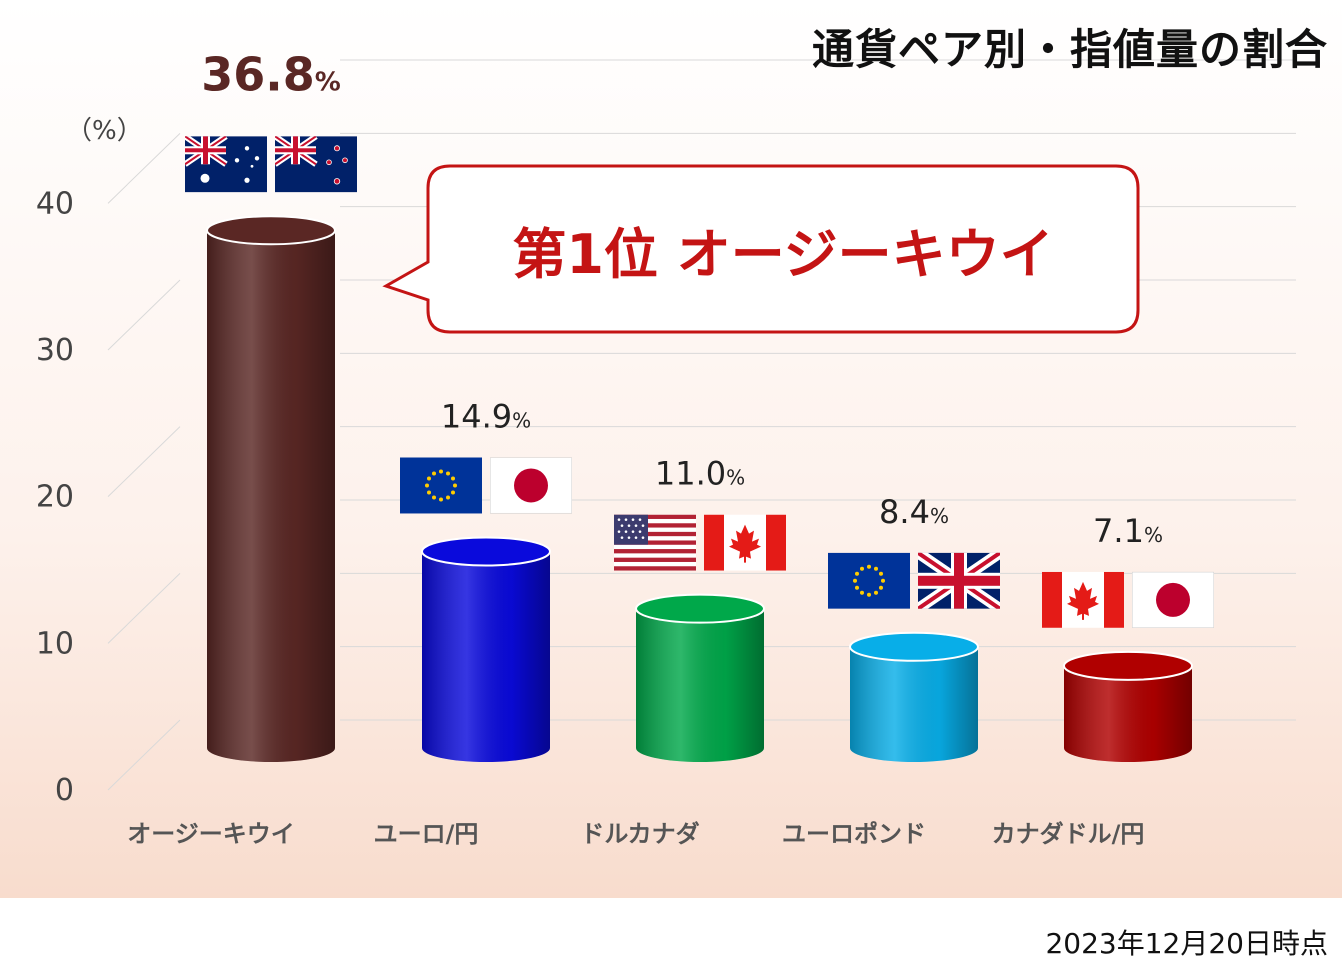  Describe the element at coordinates (64, 790) in the screenshot. I see `y-tick-label: 0` at that location.